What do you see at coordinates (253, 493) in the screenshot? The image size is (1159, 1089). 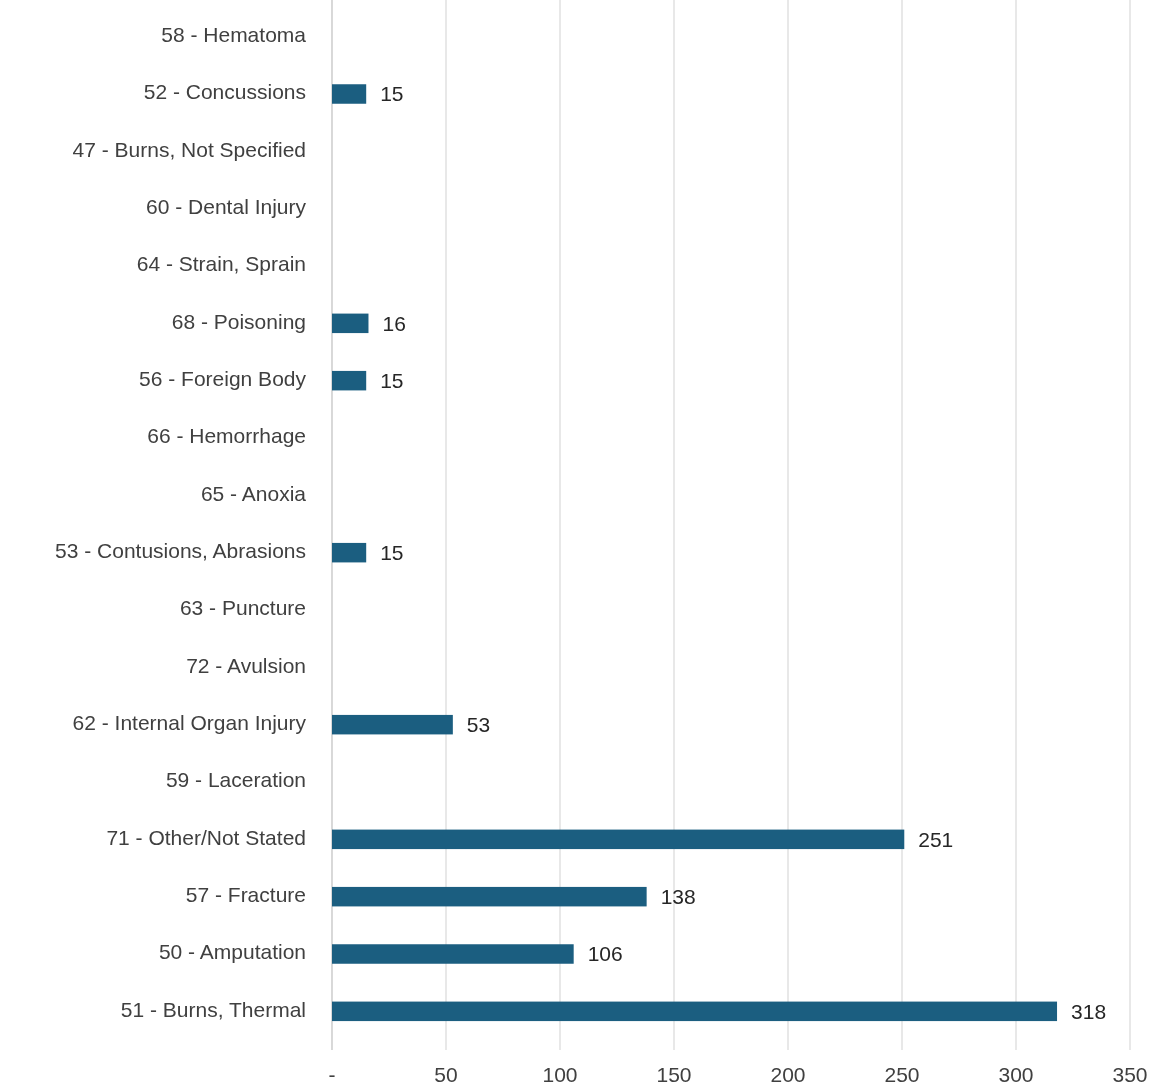 I see `y-tick-label: 65 - Anoxia` at bounding box center [253, 493].